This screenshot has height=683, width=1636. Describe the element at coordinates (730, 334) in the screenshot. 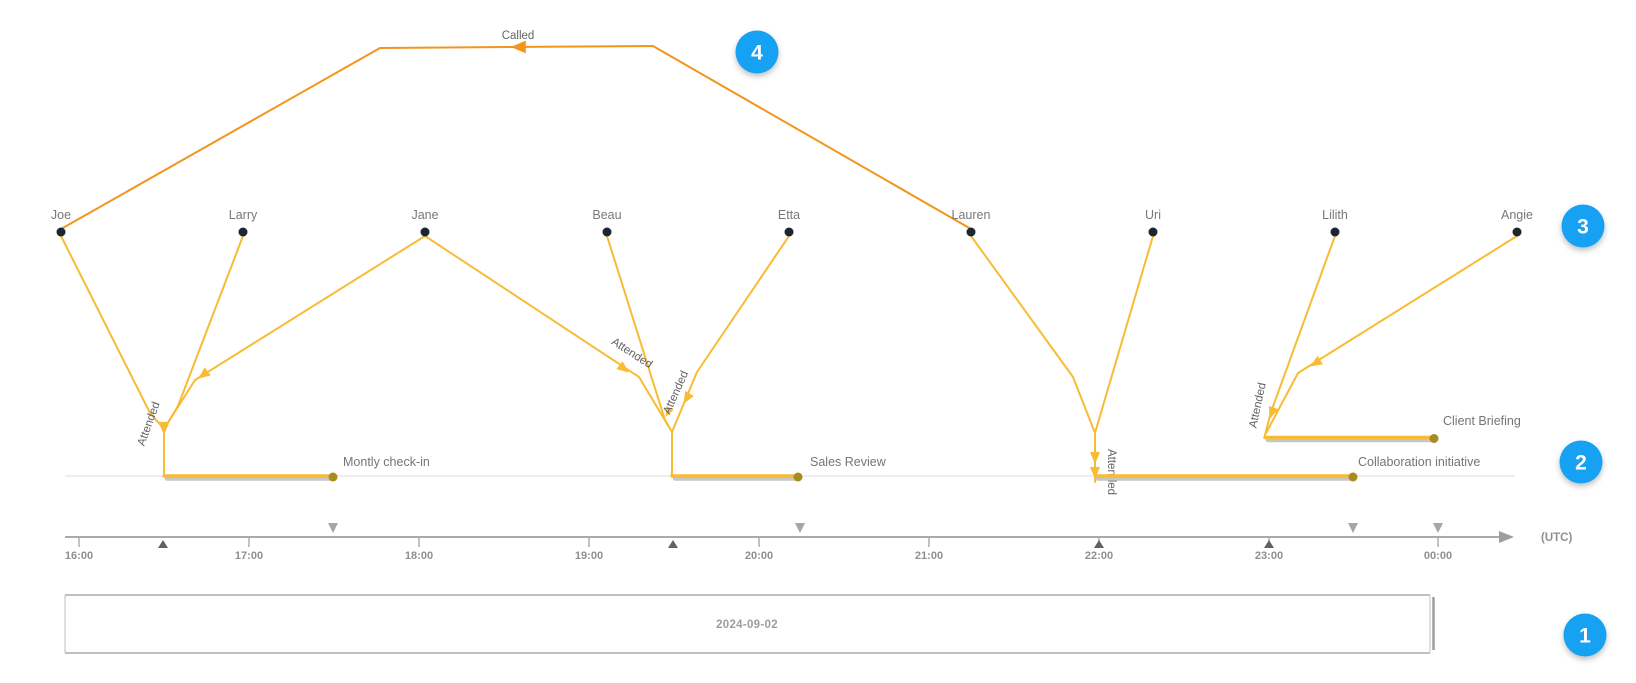

I see `link-etta-sales` at that location.